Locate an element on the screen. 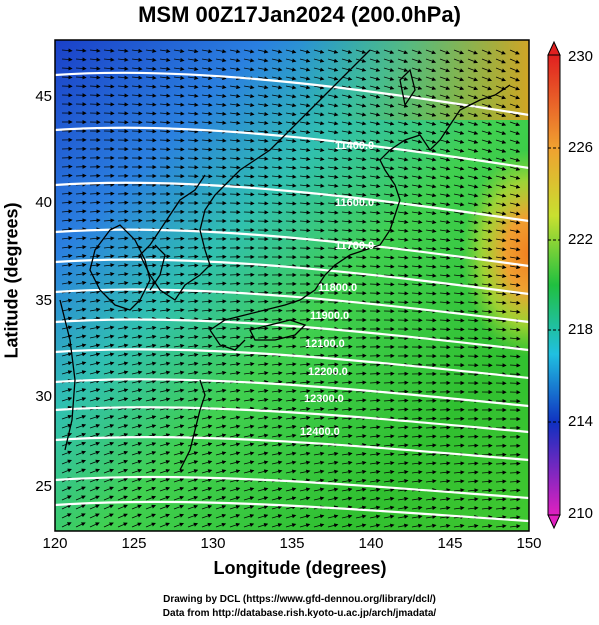 The width and height of the screenshot is (599, 625). x-tick-label: 140 is located at coordinates (371, 543).